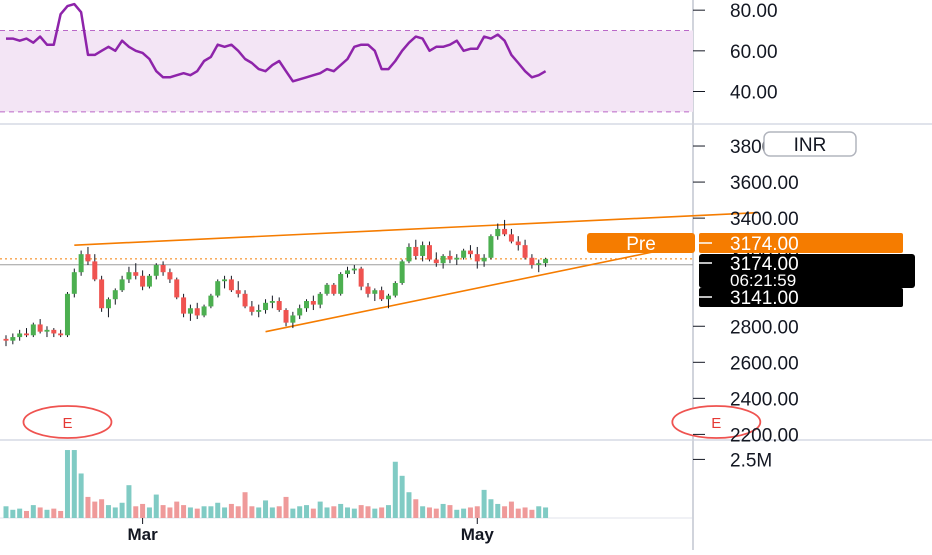  What do you see at coordinates (310, 531) in the screenshot?
I see `time-axis: Mar May` at bounding box center [310, 531].